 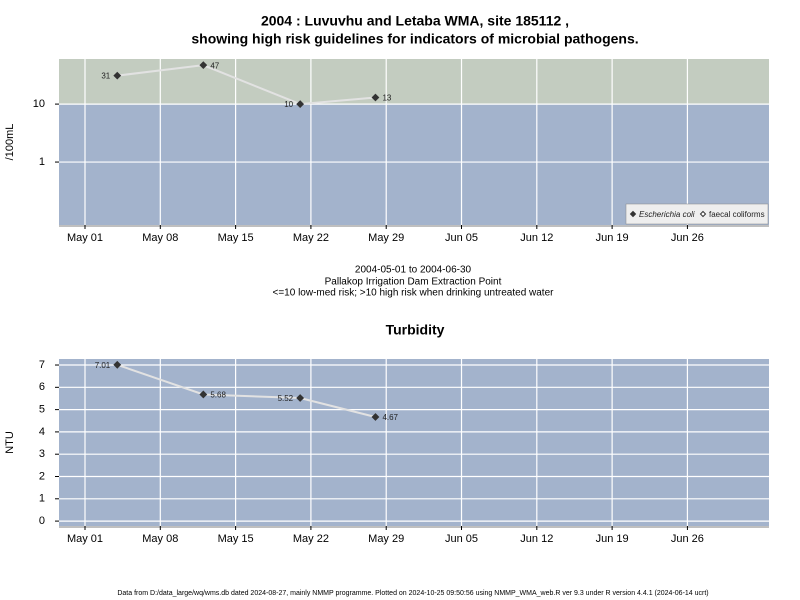 I want to click on legend: Escherichia coli faecal coliforms, so click(x=697, y=214).